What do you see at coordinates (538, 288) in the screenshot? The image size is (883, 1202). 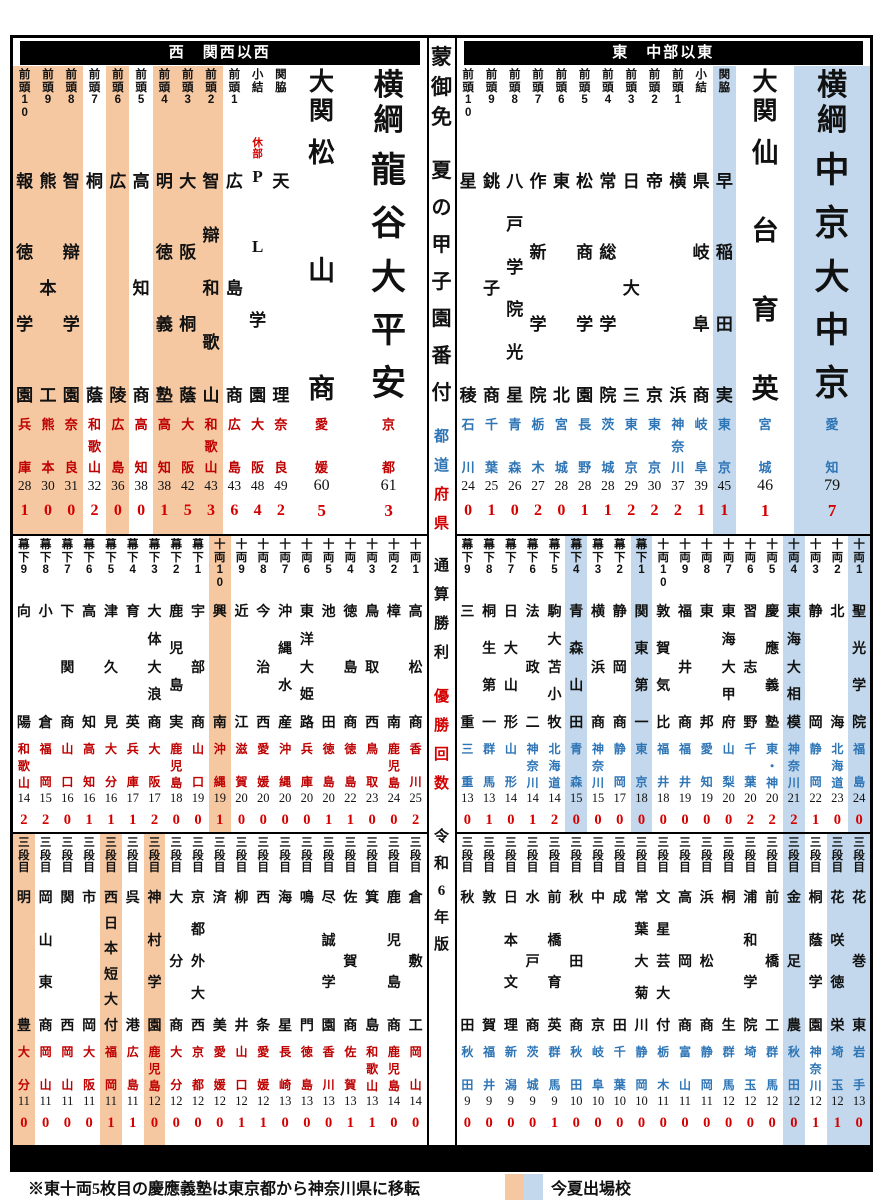 I see `school-name: 作新学院` at bounding box center [538, 288].